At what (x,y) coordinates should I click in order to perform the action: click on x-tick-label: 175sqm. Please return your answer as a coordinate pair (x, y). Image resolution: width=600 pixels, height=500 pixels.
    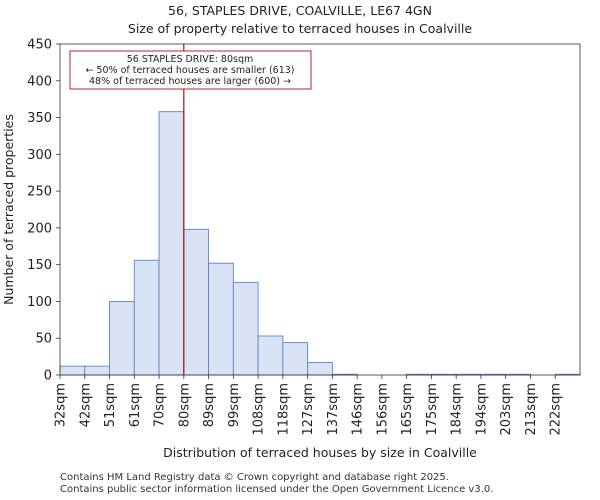
    Looking at the image, I should click on (432, 409).